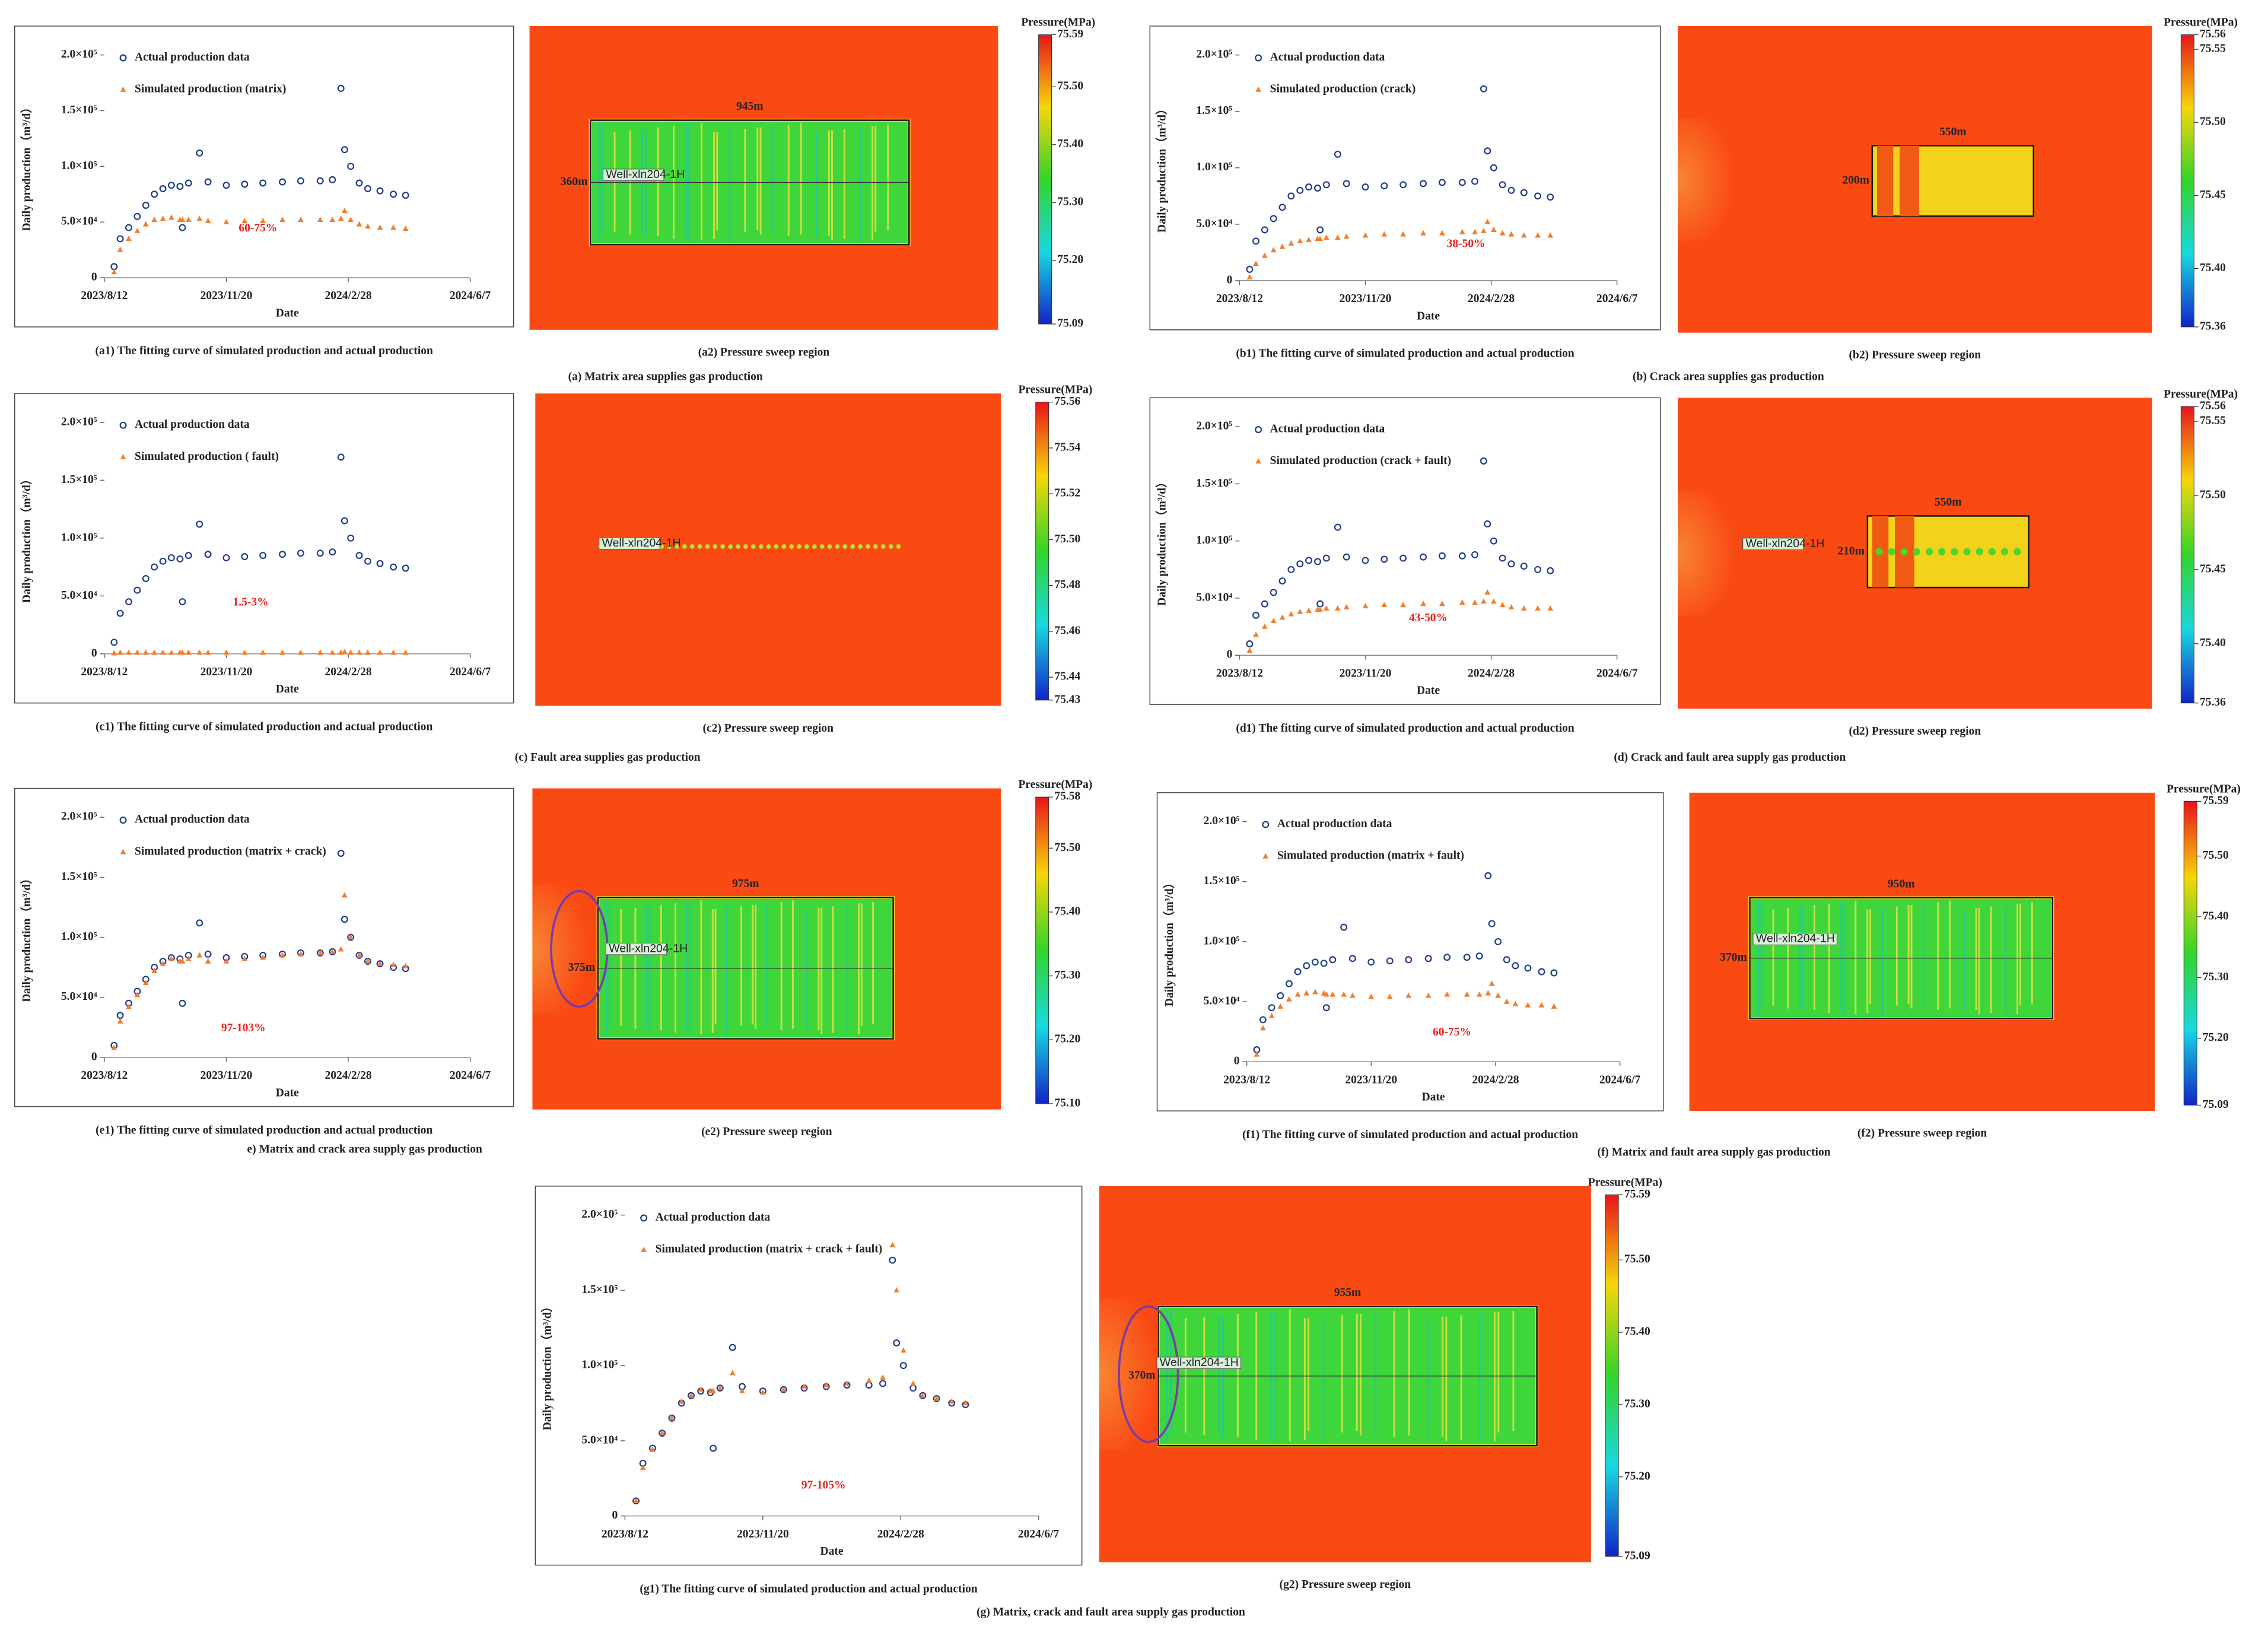  I want to click on colorbar-tick-label: 75.40, so click(2213, 268).